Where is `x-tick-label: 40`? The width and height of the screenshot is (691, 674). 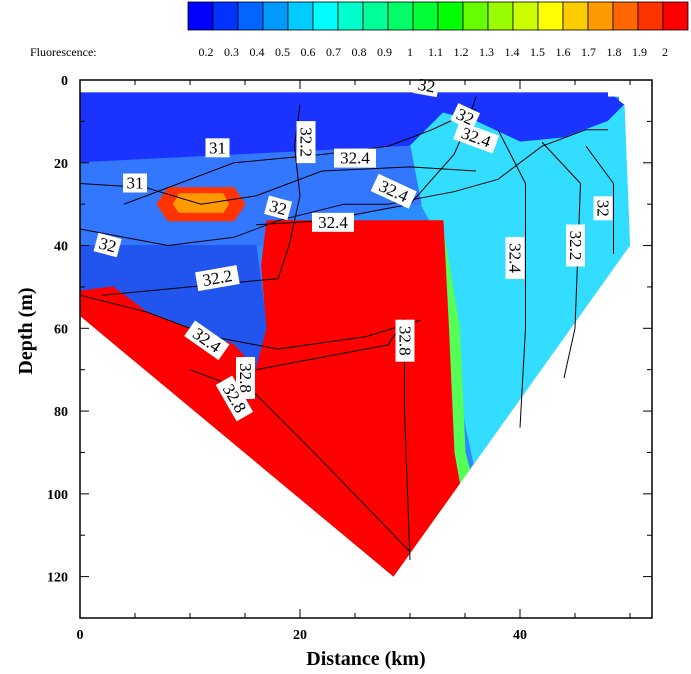 x-tick-label: 40 is located at coordinates (520, 635).